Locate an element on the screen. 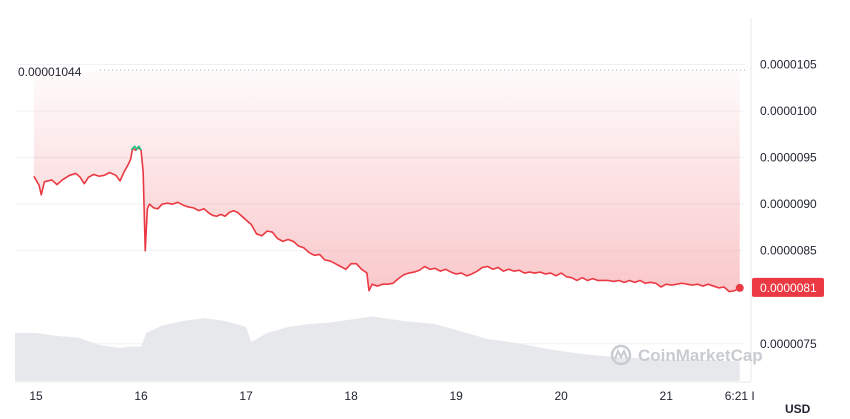 Image resolution: width=850 pixels, height=419 pixels. coinmarketcap-logo: CoinMarketCap is located at coordinates (686, 355).